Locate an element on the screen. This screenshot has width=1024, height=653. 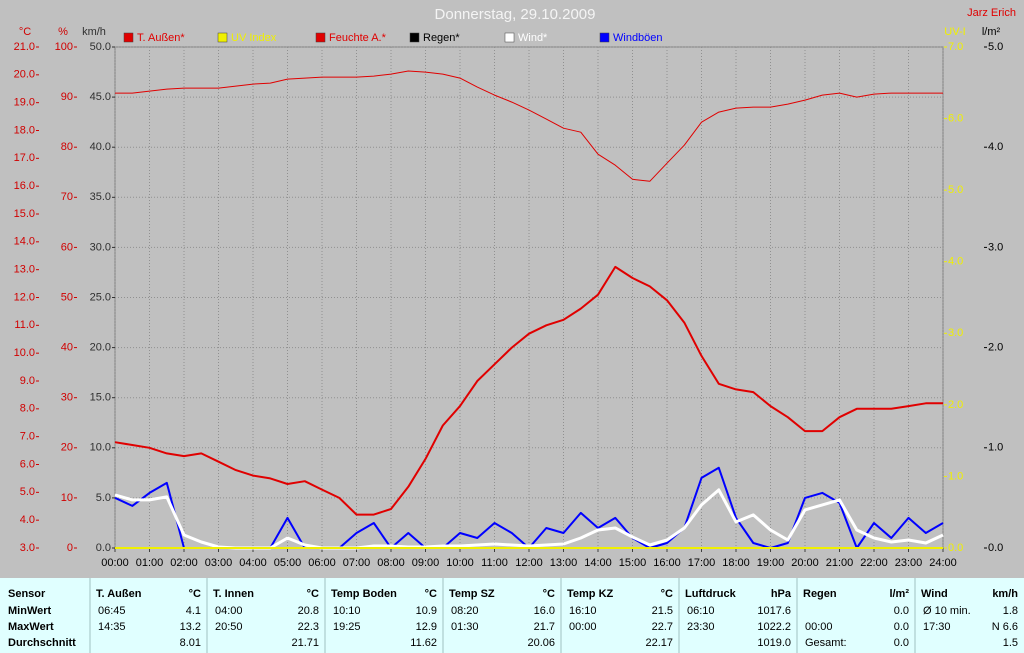
group-name: Temp KZ is located at coordinates (590, 594).